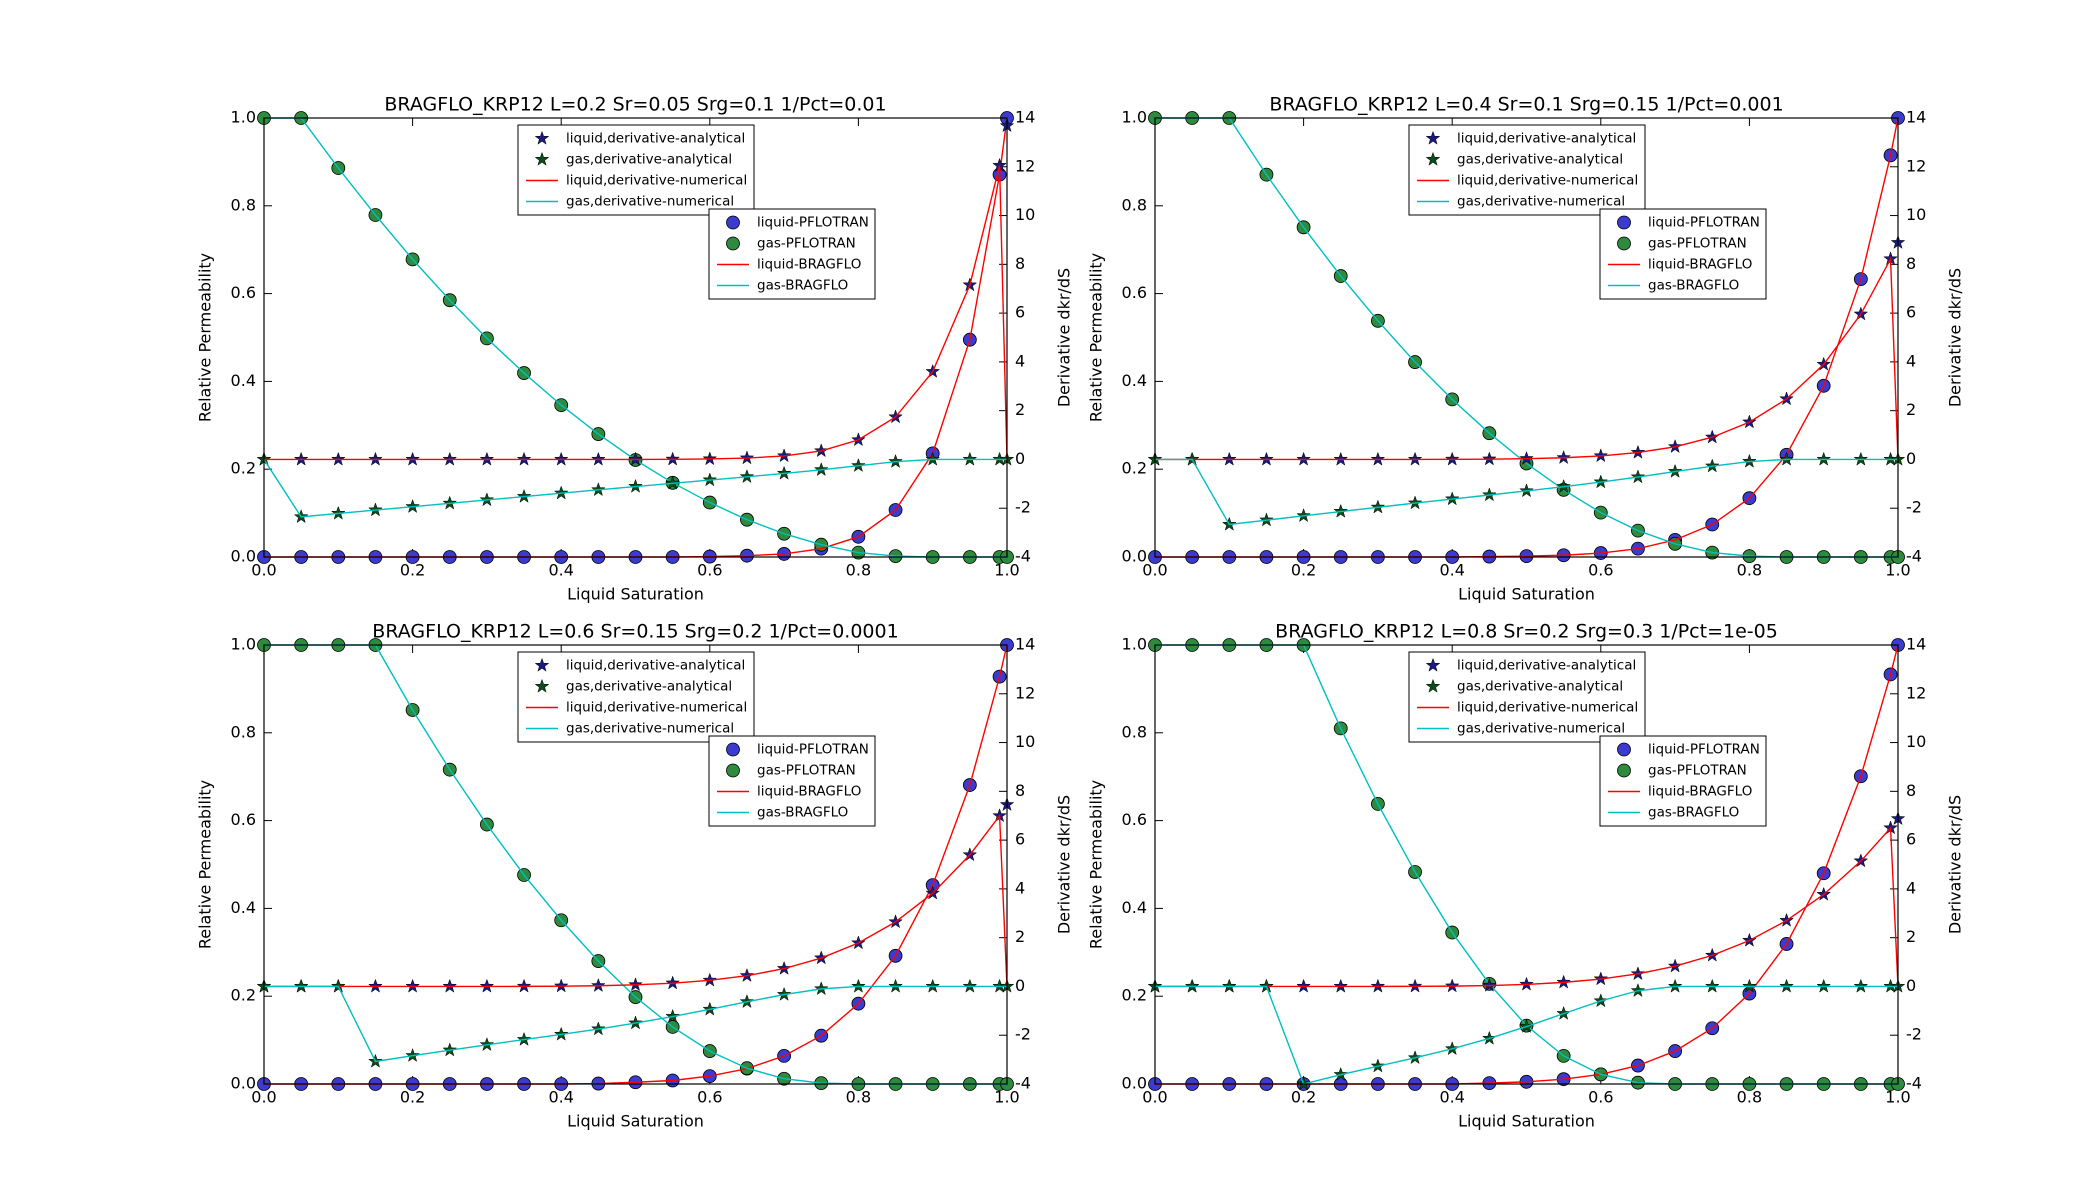  Describe the element at coordinates (1096, 864) in the screenshot. I see `y-axis-label: Relative Permeability` at that location.